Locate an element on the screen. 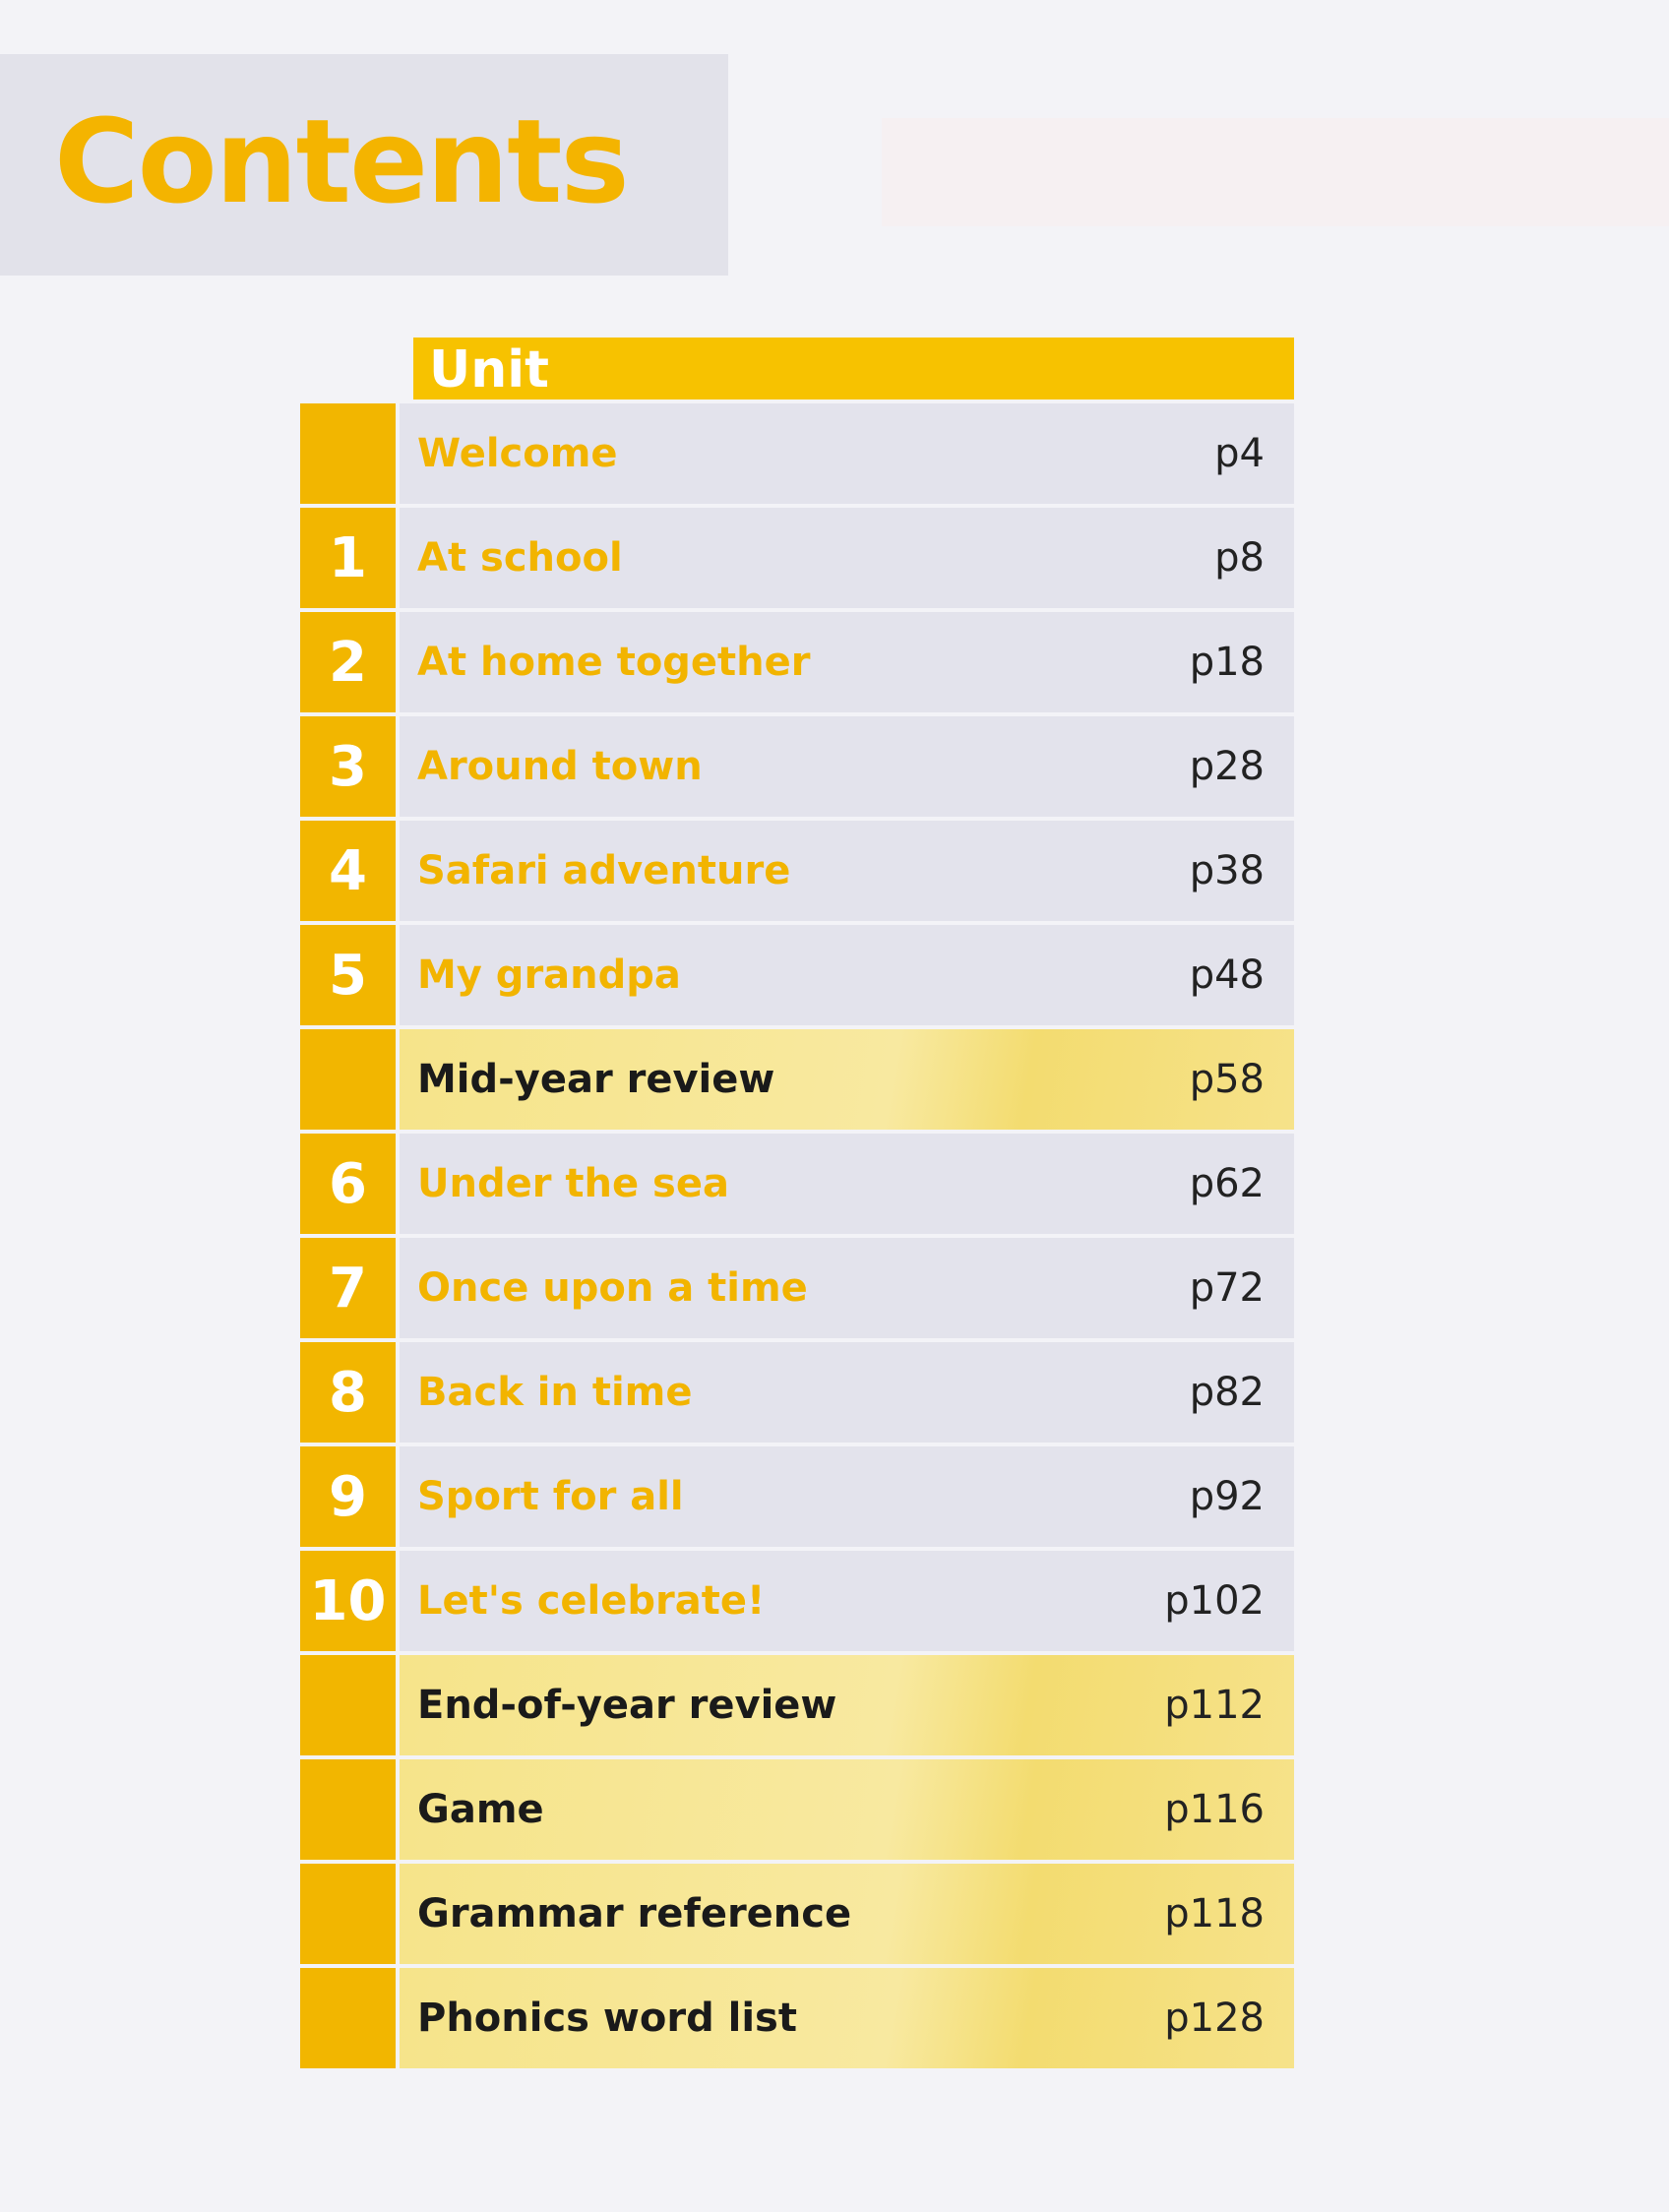 Image resolution: width=1669 pixels, height=2212 pixels. unit-title: Sport for all is located at coordinates (551, 1496).